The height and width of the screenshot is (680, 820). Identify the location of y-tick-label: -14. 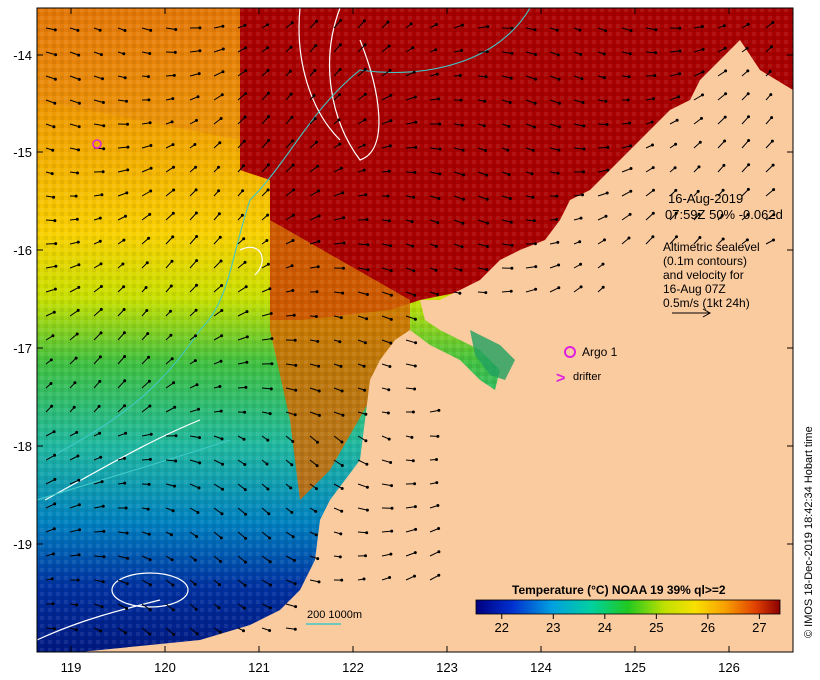
(22, 55).